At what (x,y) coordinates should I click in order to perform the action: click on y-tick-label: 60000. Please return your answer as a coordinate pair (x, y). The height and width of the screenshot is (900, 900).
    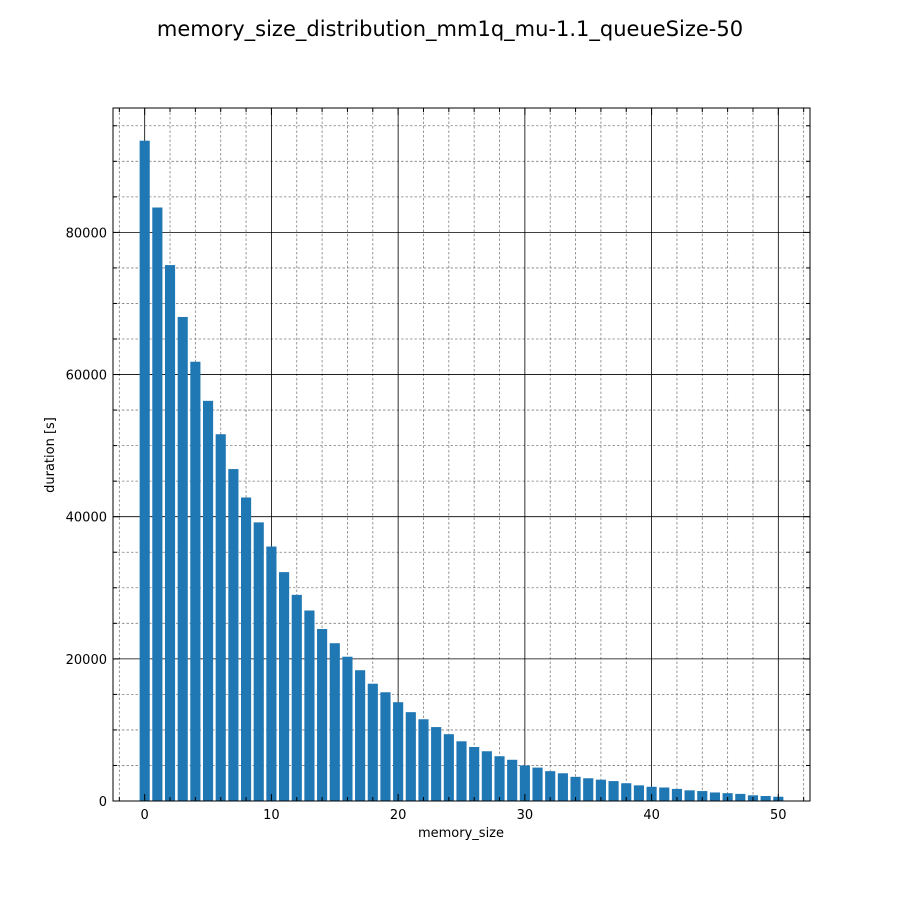
    Looking at the image, I should click on (86, 376).